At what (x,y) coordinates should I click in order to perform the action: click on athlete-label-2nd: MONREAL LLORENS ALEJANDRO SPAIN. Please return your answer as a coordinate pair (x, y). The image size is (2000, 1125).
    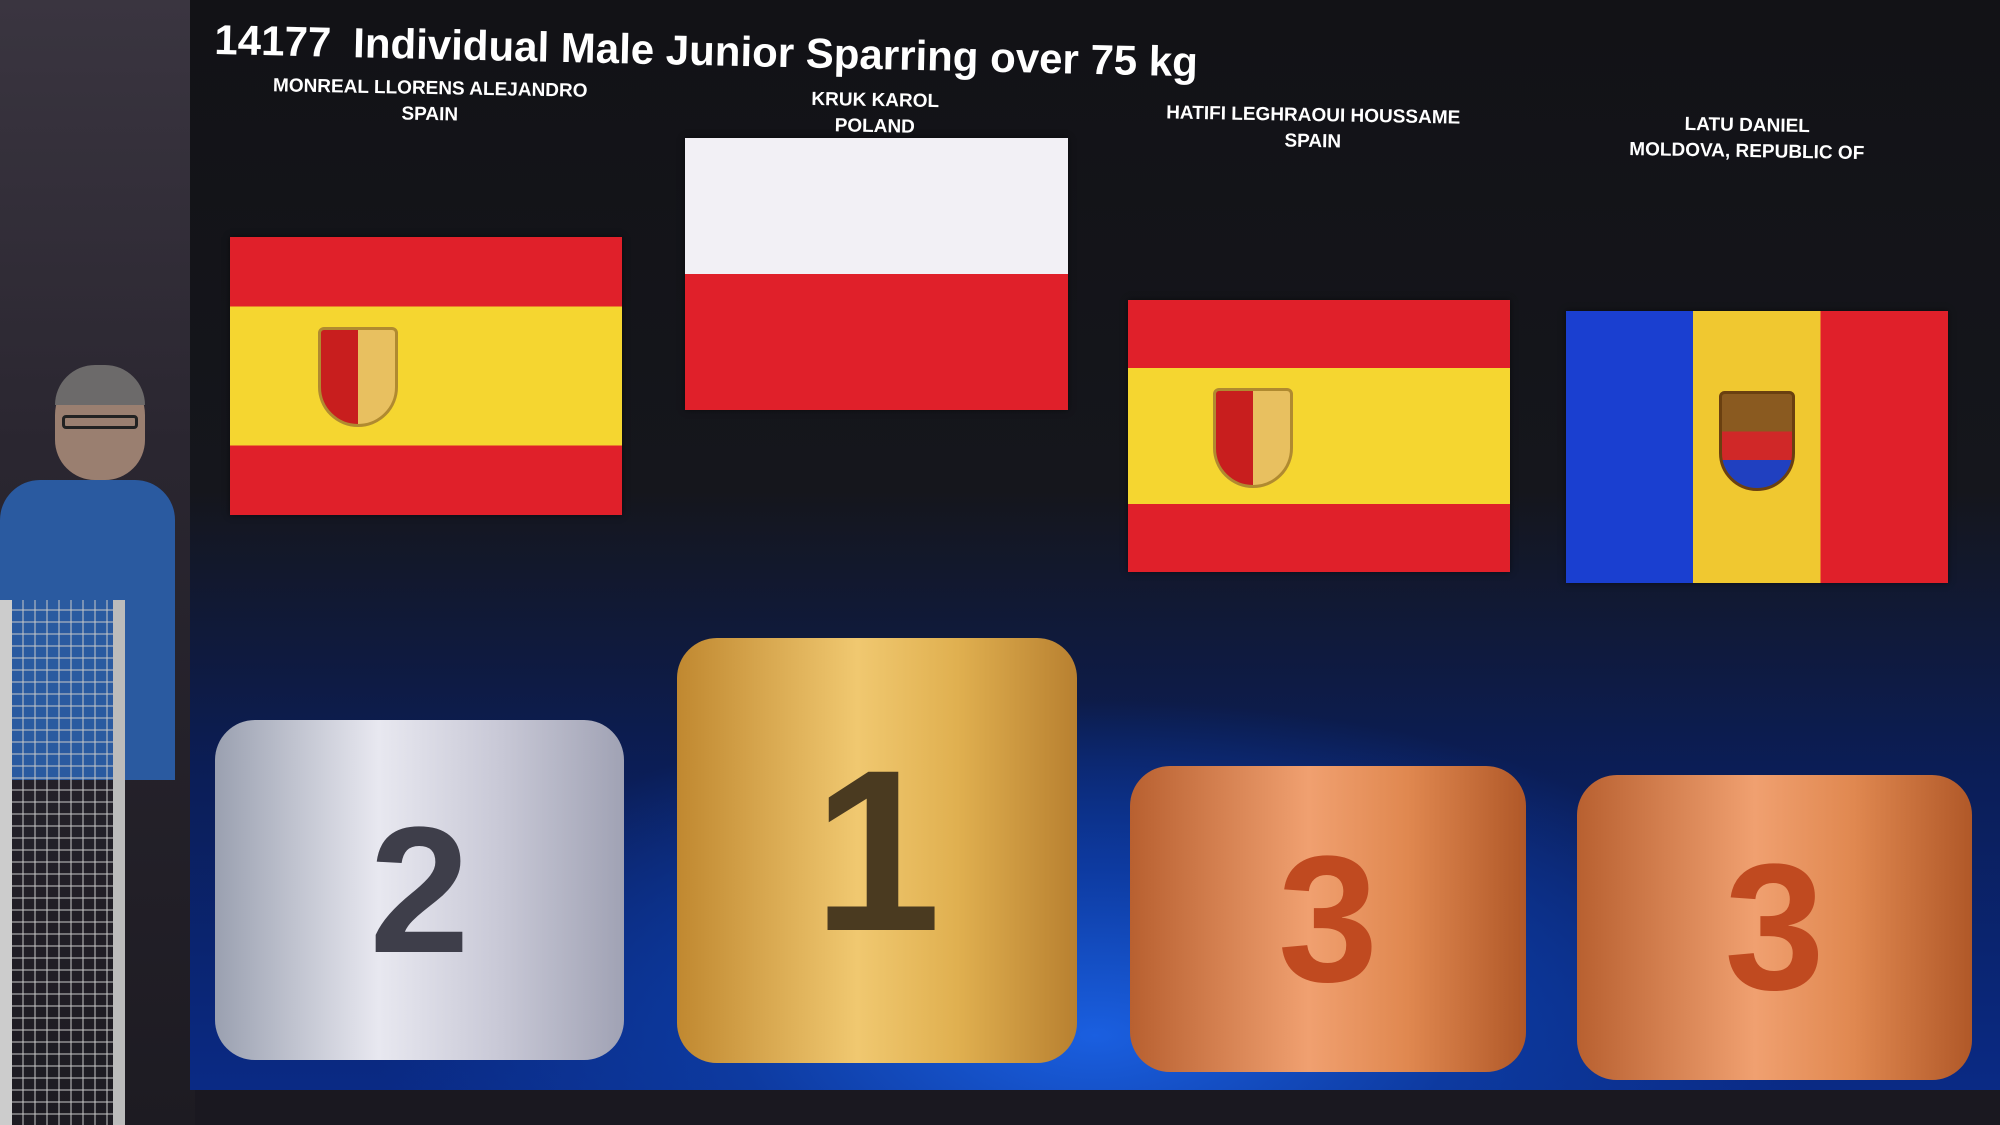
    Looking at the image, I should click on (430, 101).